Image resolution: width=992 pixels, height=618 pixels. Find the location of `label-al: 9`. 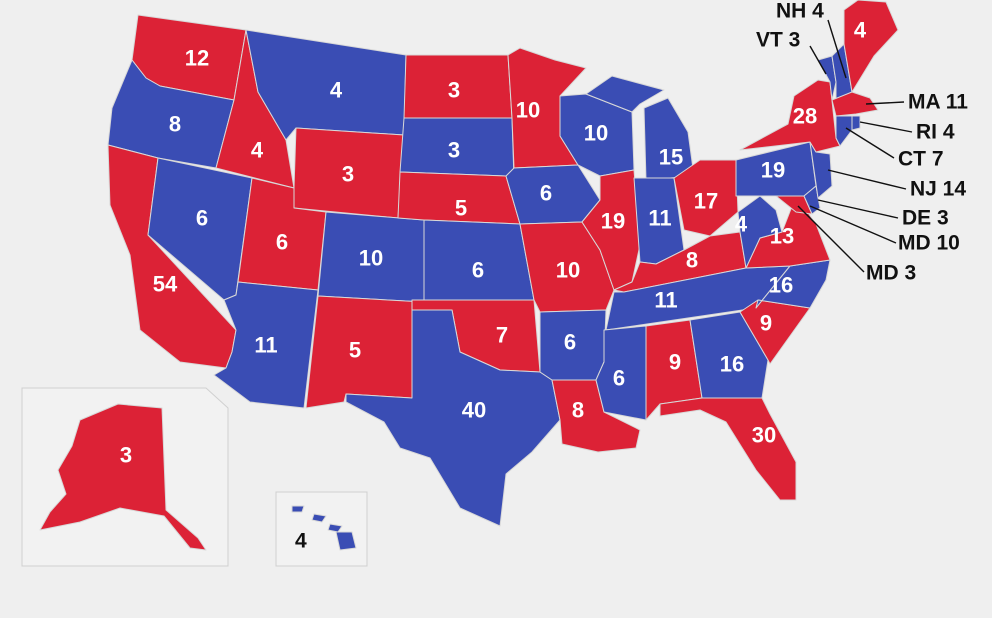

label-al: 9 is located at coordinates (675, 362).